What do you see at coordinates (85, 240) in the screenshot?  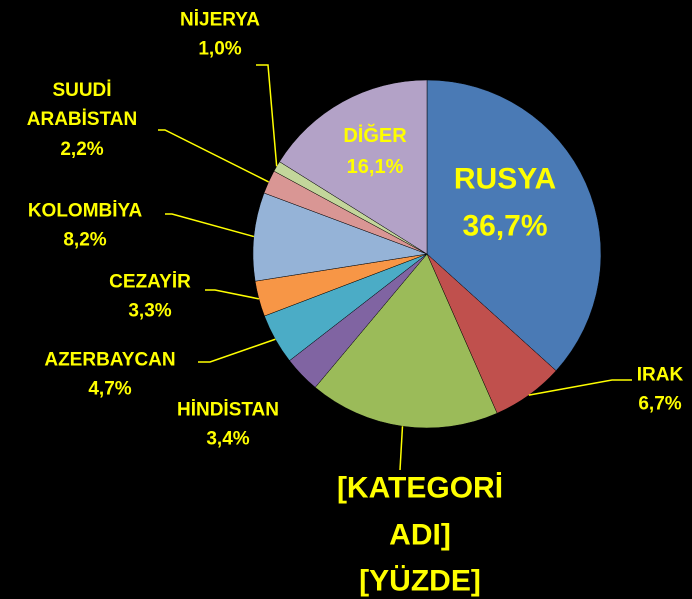 I see `value-label: 8,2%` at bounding box center [85, 240].